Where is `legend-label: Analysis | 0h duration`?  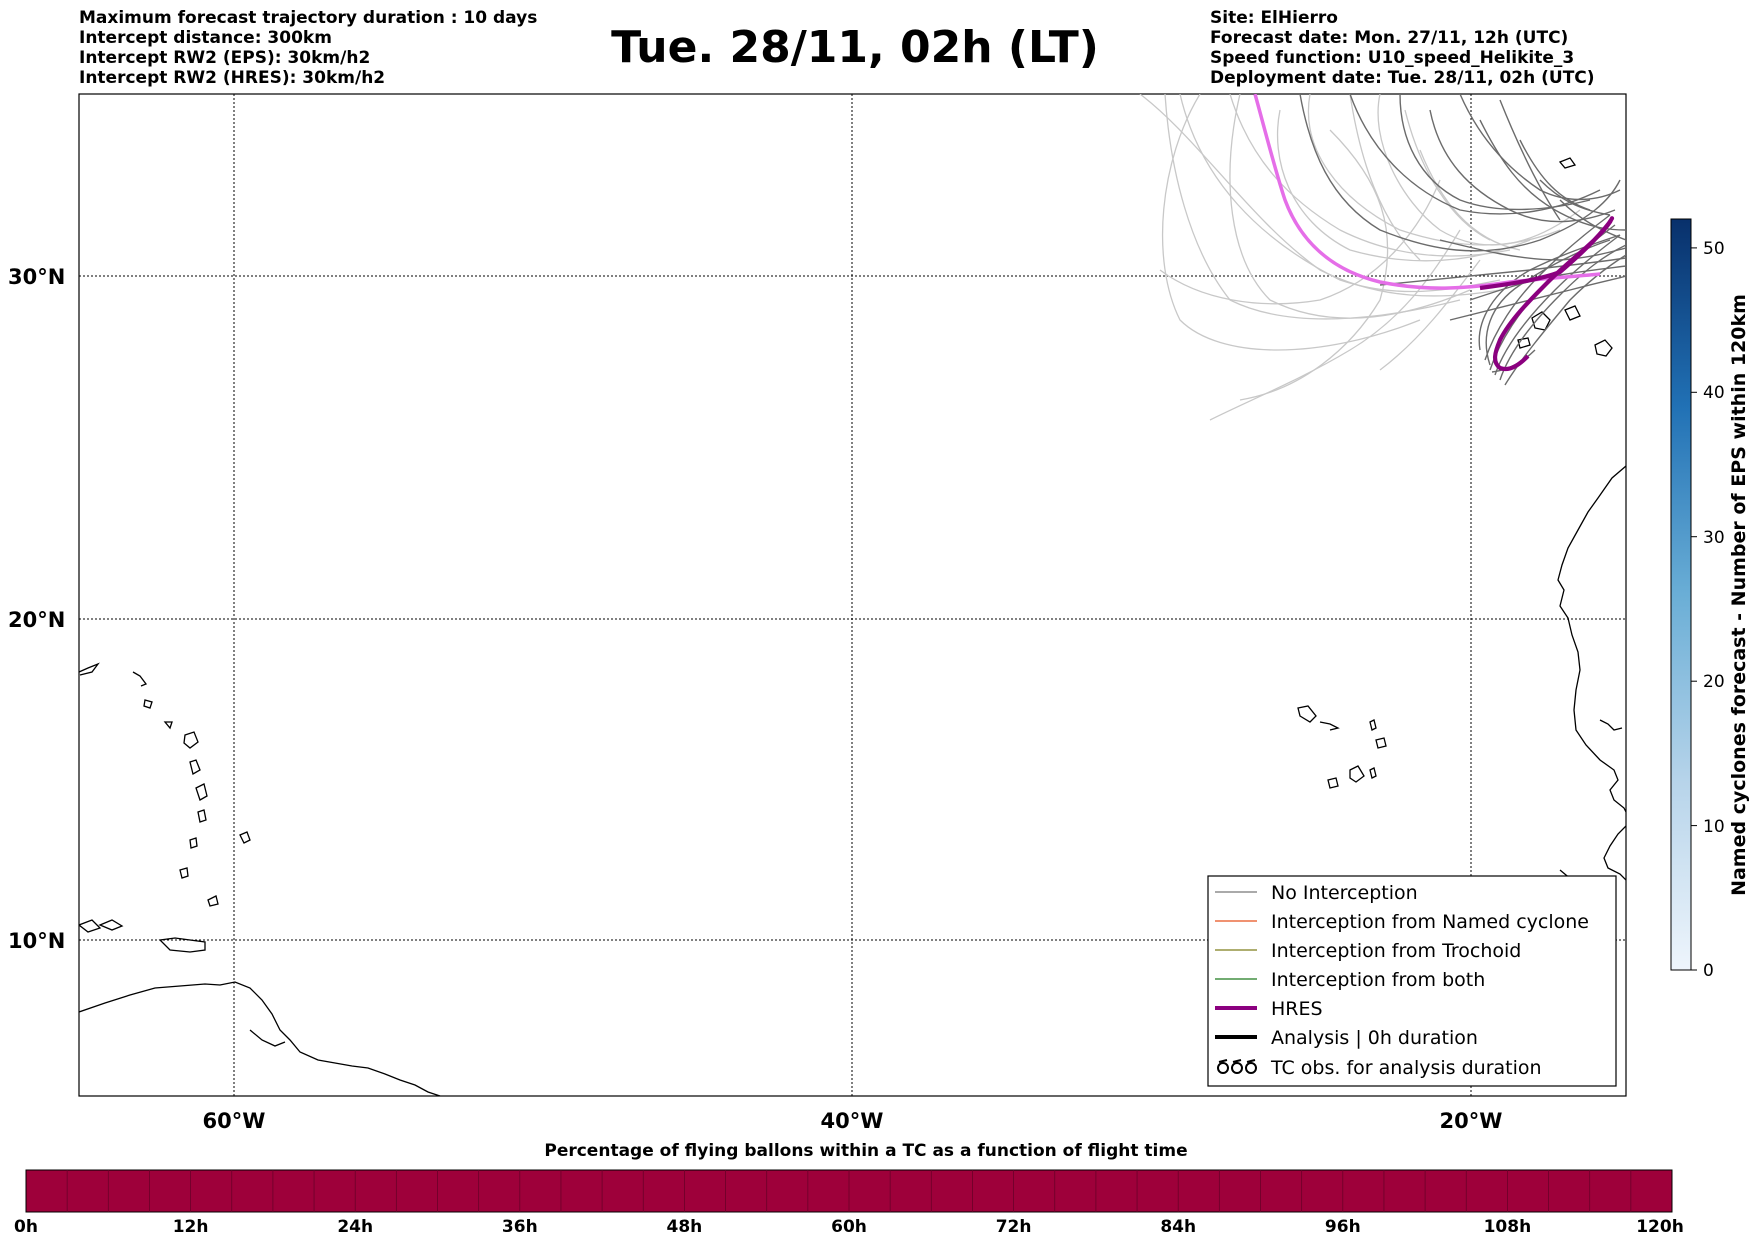
legend-label: Analysis | 0h duration is located at coordinates (1374, 1038).